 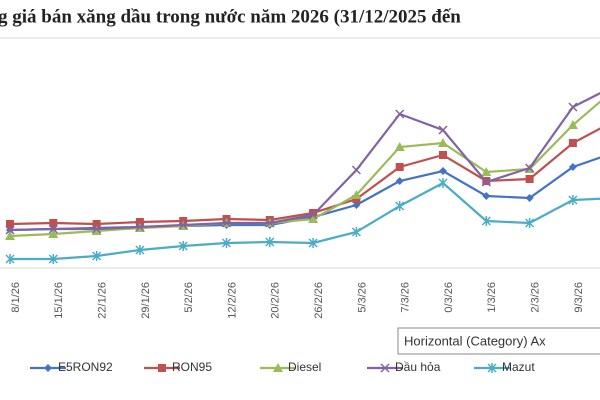 I want to click on legend-label: Mazut, so click(x=518, y=367).